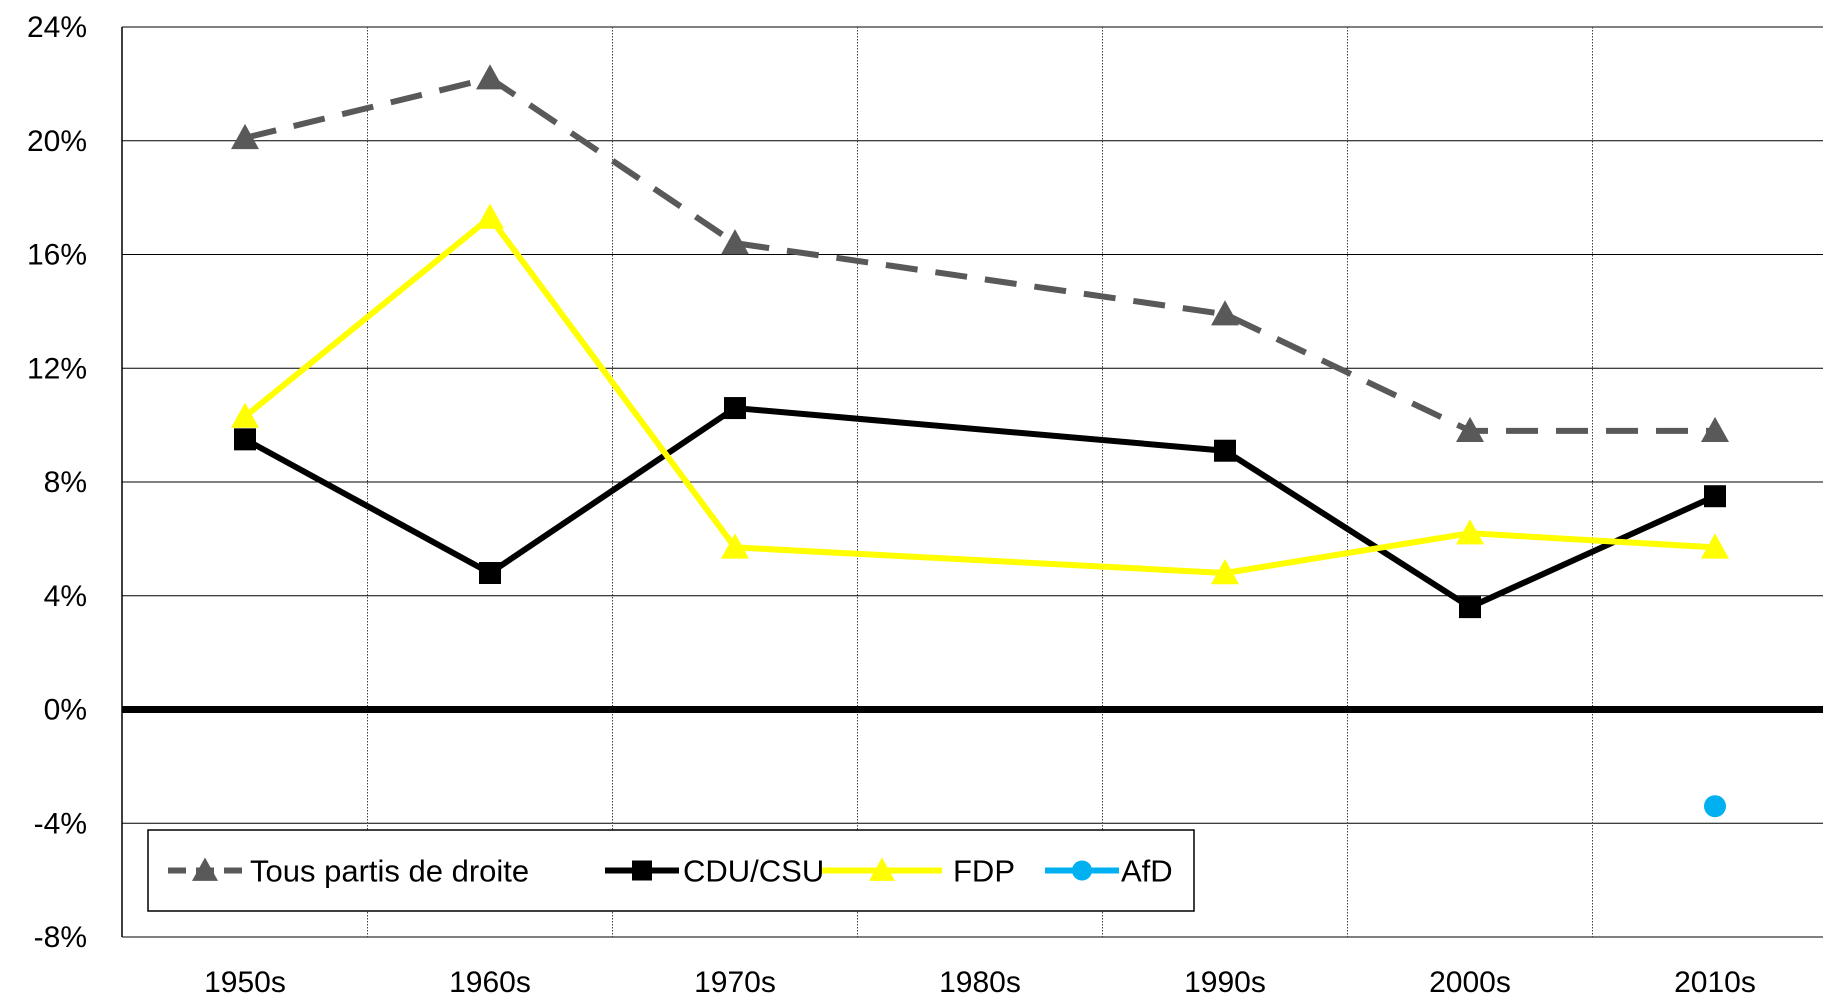 This screenshot has width=1823, height=1000. What do you see at coordinates (57, 368) in the screenshot?
I see `y-tick-label: 12%` at bounding box center [57, 368].